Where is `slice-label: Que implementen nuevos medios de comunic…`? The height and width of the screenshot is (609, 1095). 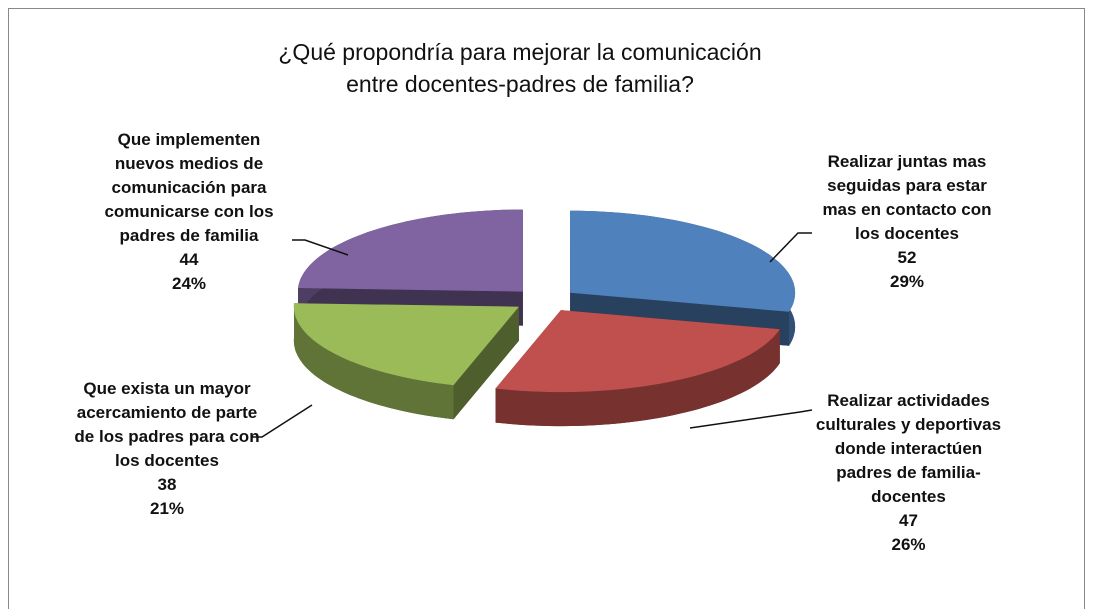 slice-label: Que implementen nuevos medios de comunic… is located at coordinates (189, 212).